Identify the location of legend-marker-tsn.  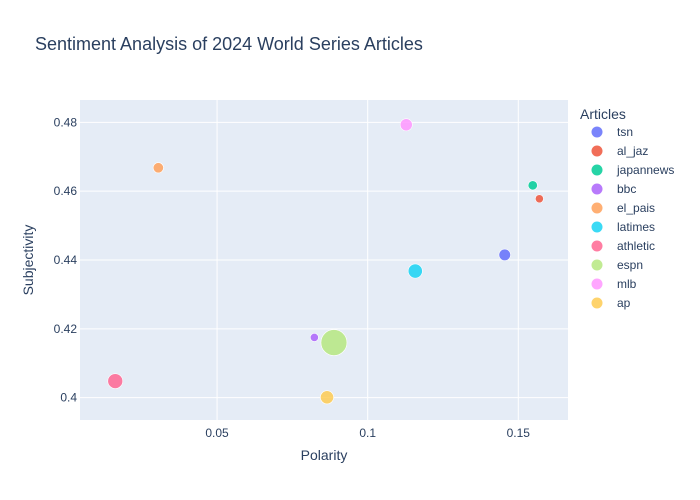
(597, 132).